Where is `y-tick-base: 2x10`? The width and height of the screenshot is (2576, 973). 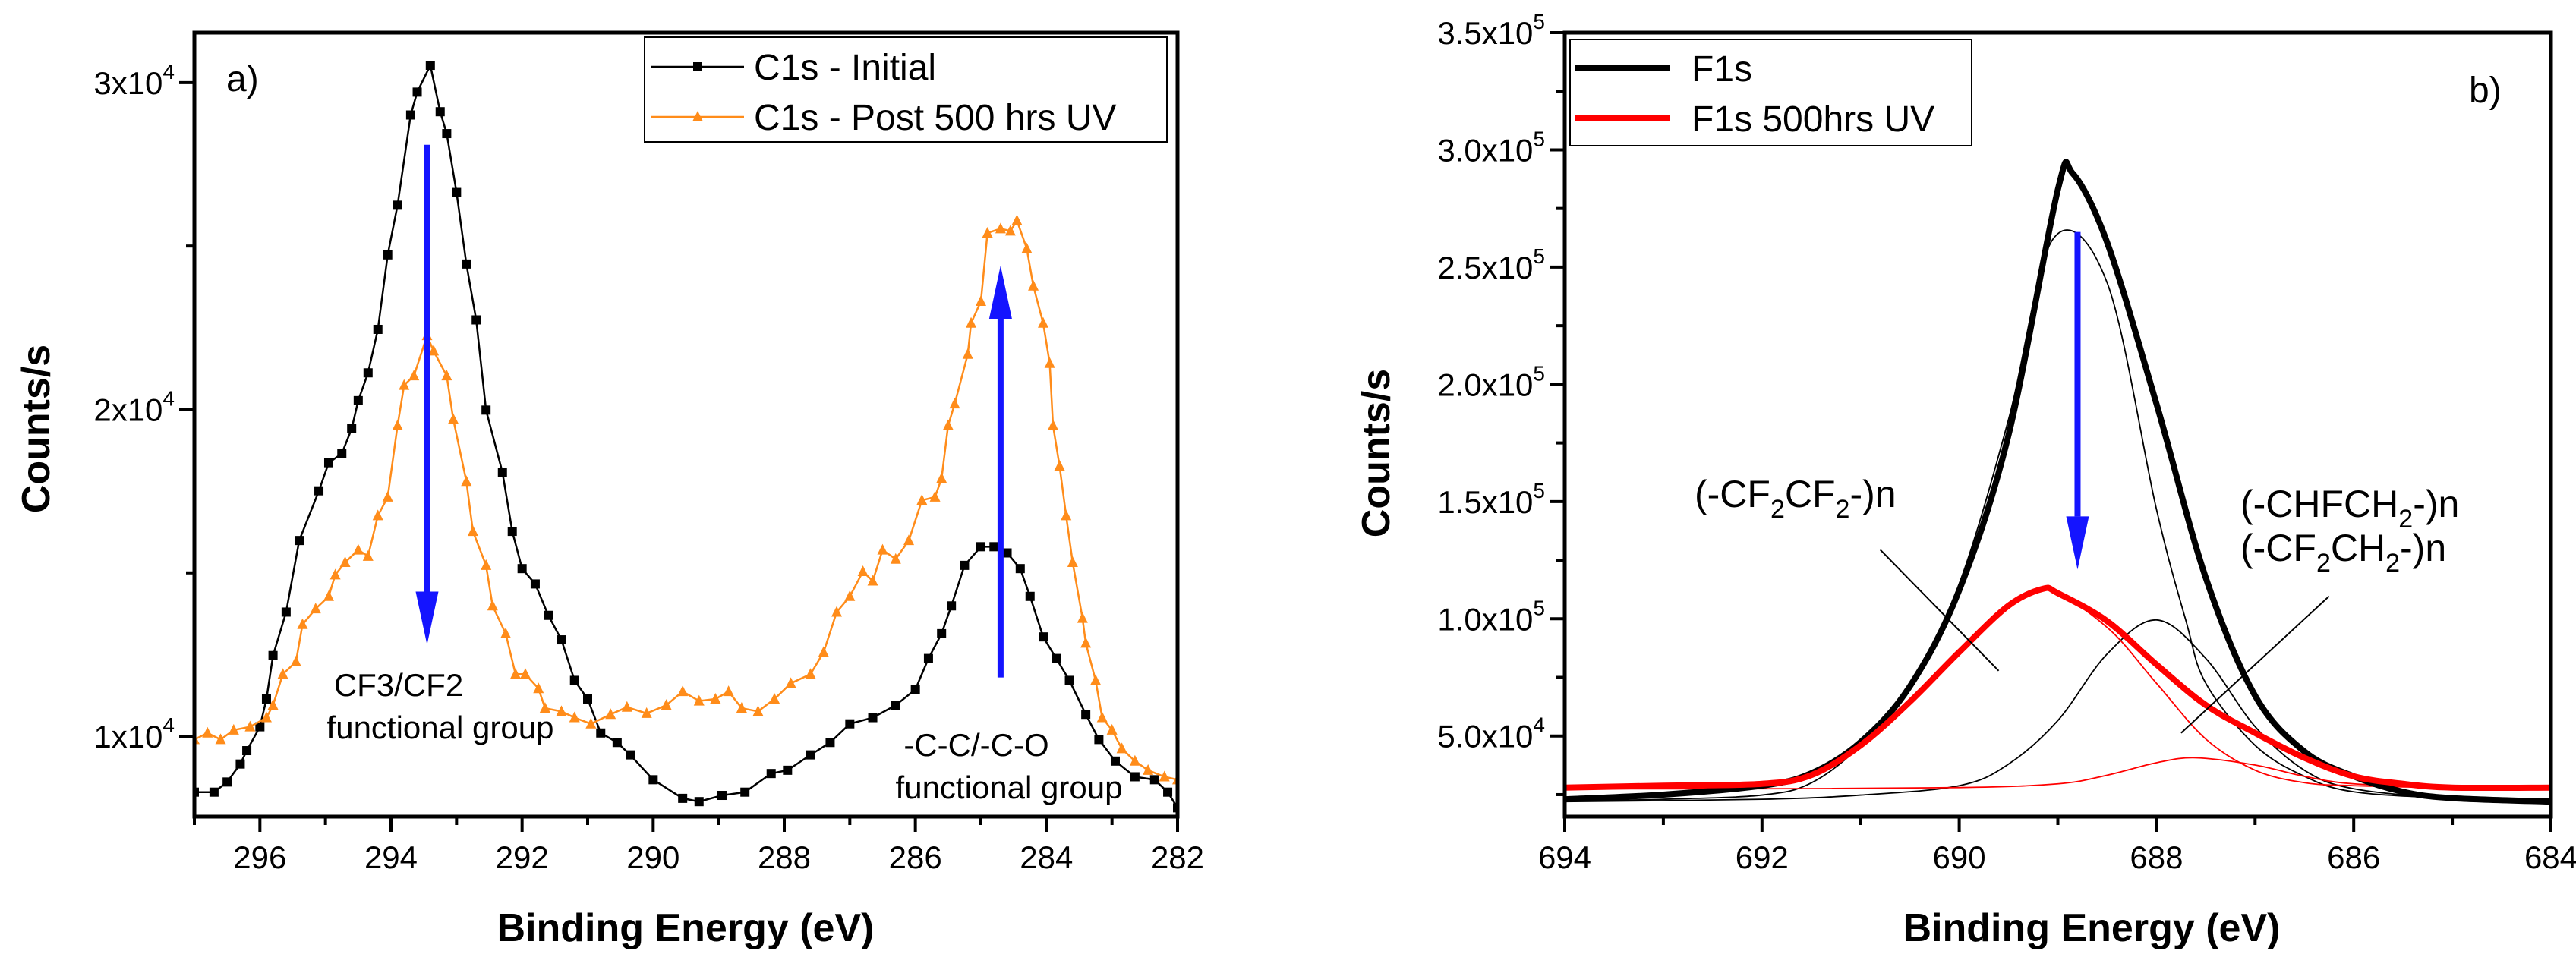
y-tick-base: 2x10 is located at coordinates (127, 410).